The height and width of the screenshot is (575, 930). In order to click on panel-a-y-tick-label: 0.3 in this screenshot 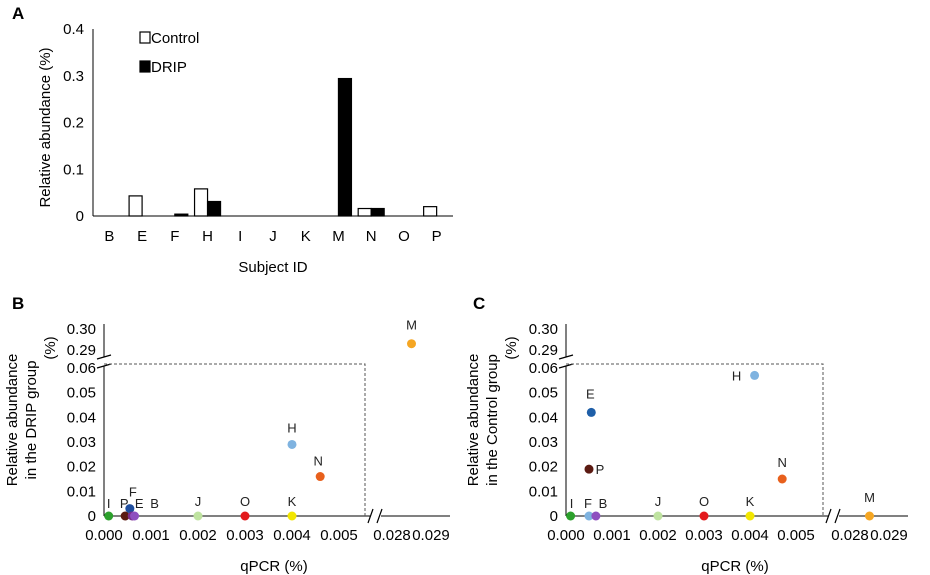, I will do `click(73, 76)`.